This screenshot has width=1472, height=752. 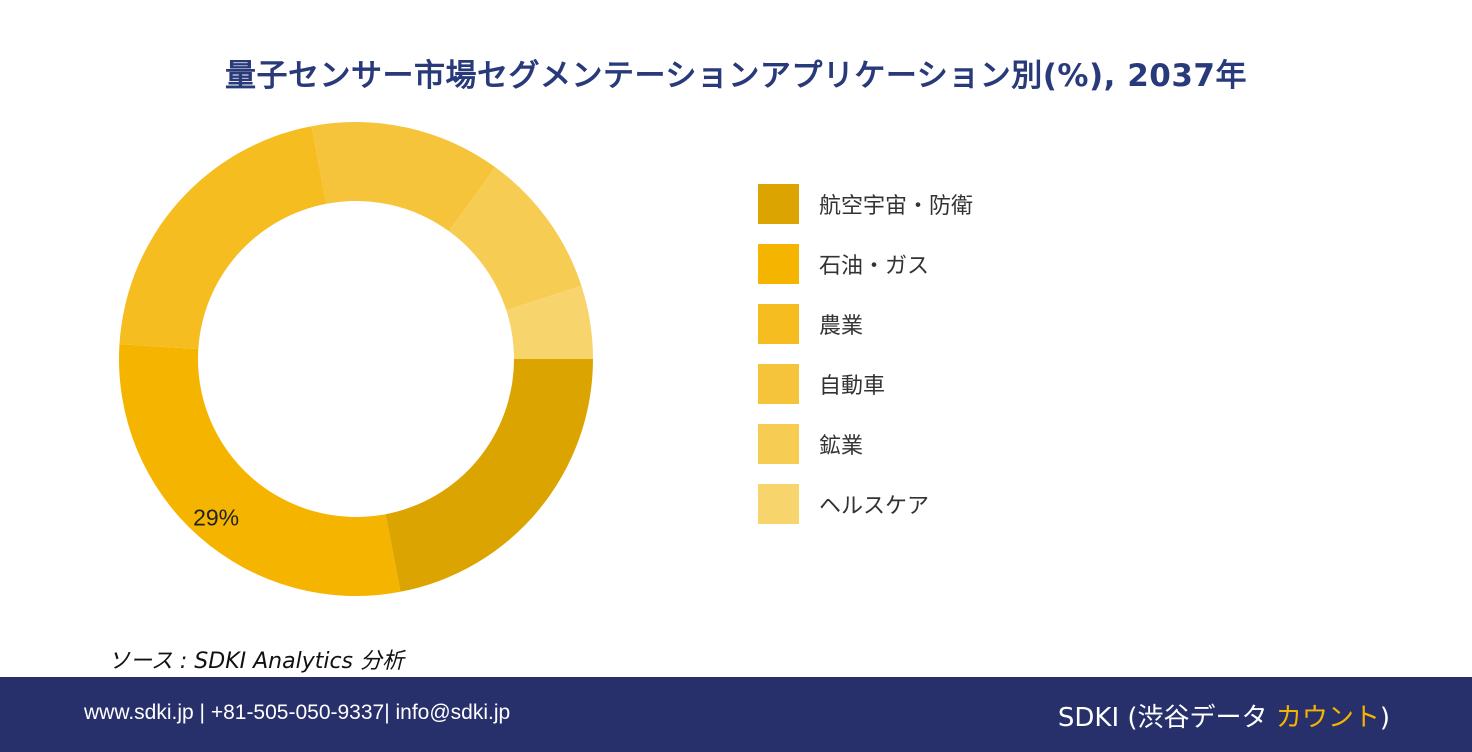 What do you see at coordinates (841, 446) in the screenshot?
I see `legend-label: 鉱業` at bounding box center [841, 446].